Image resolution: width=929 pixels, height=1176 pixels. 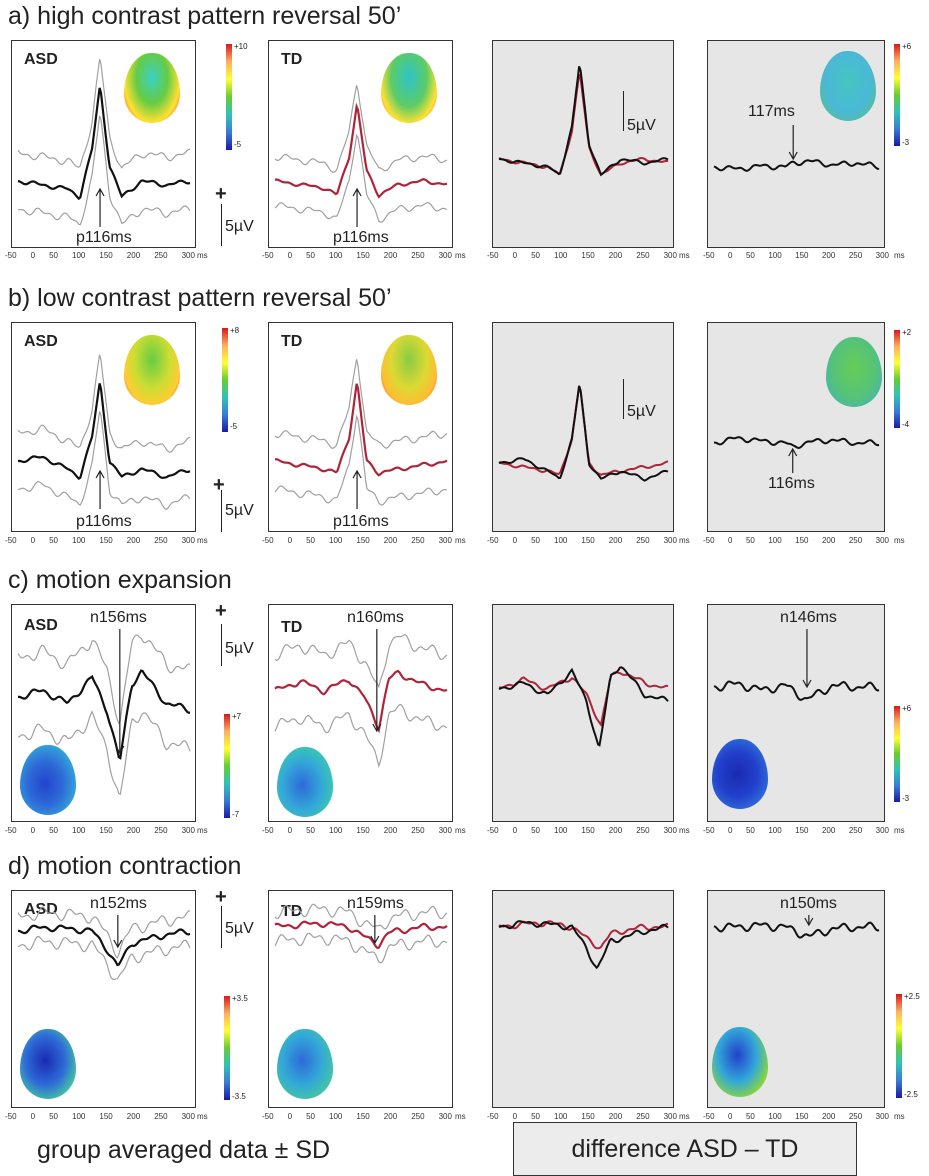 I want to click on row-a-overlay-panel: 5µV, so click(x=583, y=144).